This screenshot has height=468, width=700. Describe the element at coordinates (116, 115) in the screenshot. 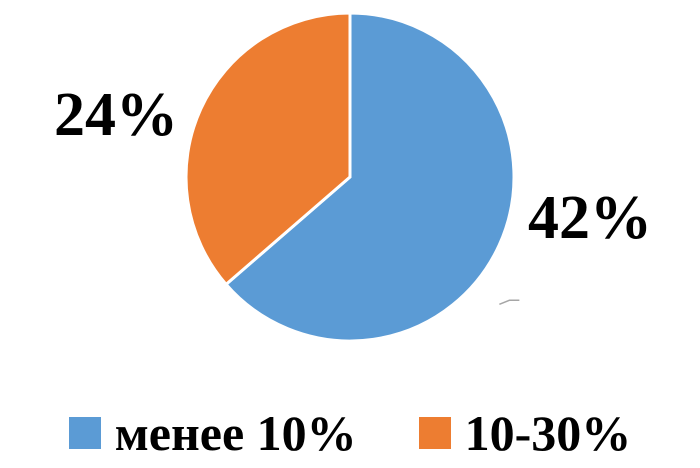

I see `data-label-10-30: 24%` at that location.